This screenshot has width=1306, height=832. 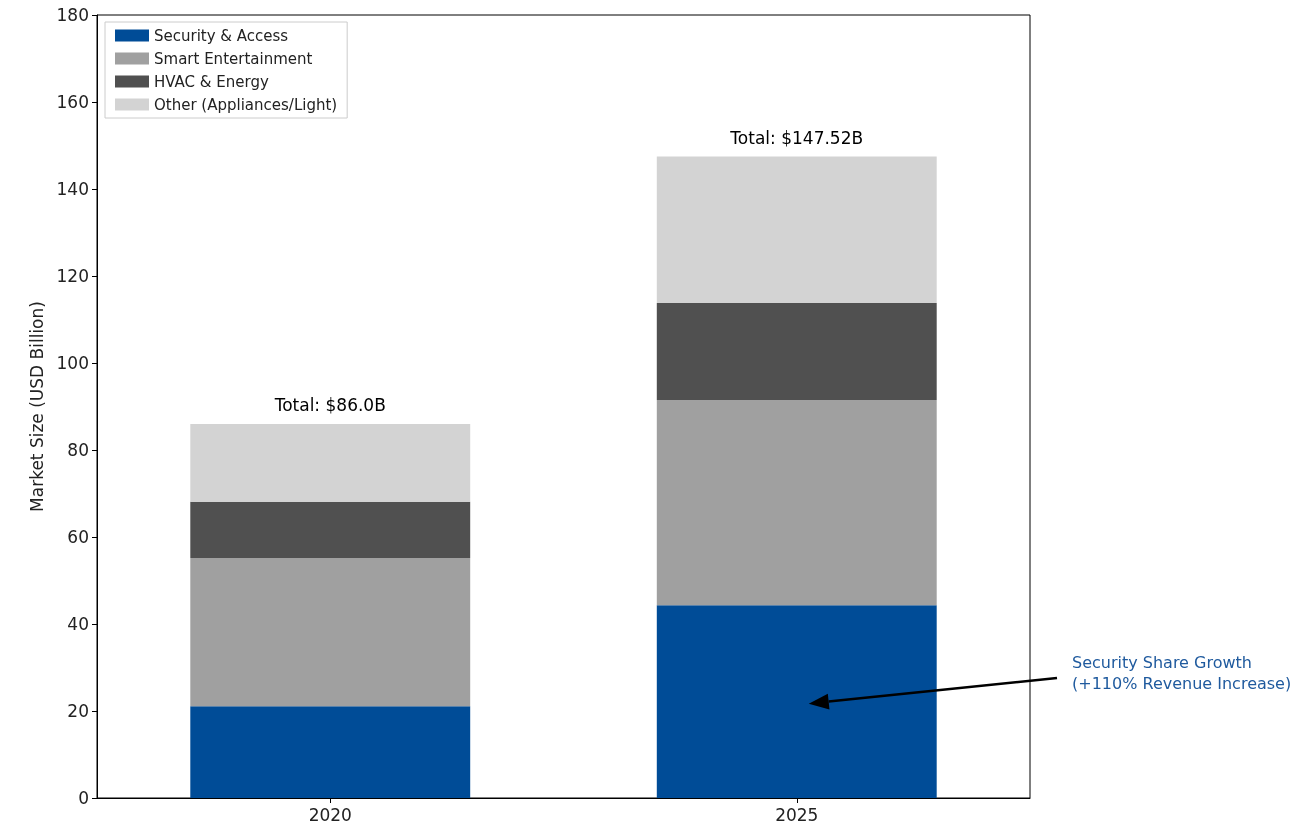 What do you see at coordinates (72, 276) in the screenshot?
I see `y-tick-label: 120` at bounding box center [72, 276].